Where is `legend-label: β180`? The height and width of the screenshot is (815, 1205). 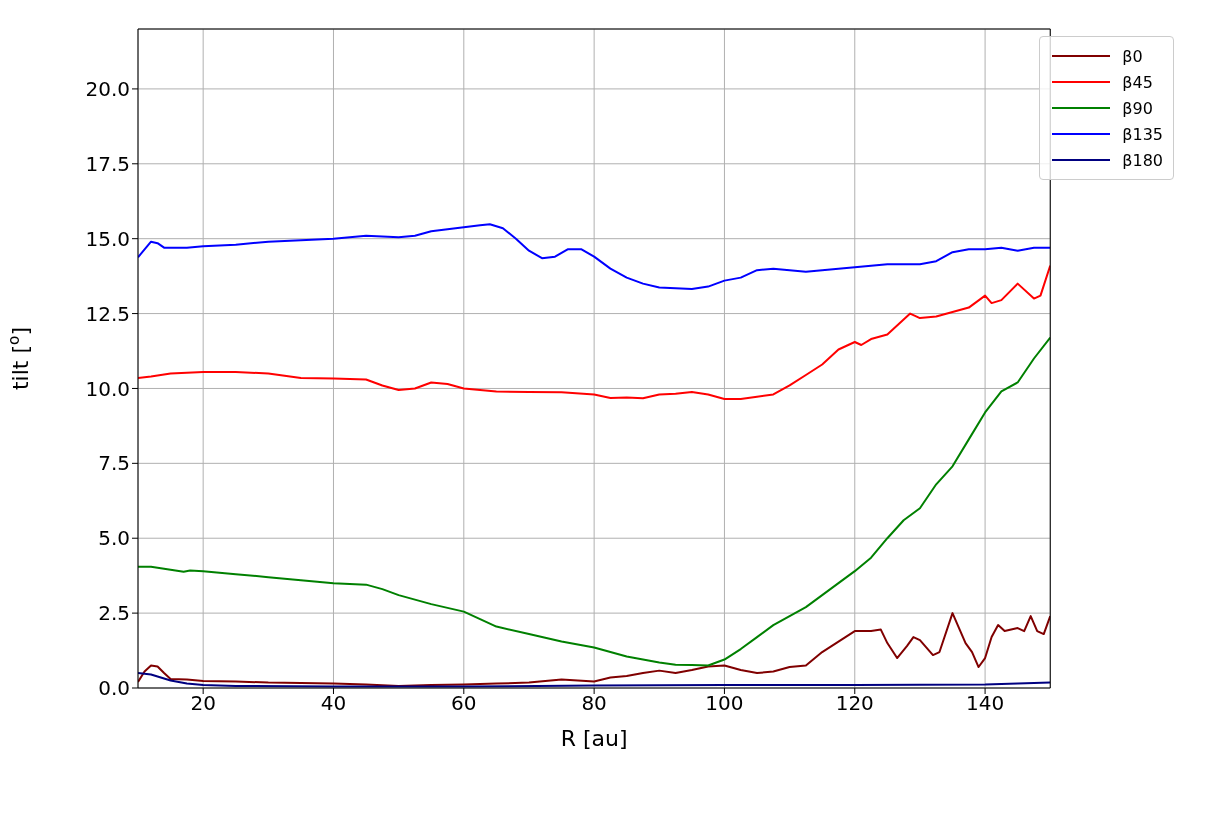
legend-label: β180 is located at coordinates (1142, 160).